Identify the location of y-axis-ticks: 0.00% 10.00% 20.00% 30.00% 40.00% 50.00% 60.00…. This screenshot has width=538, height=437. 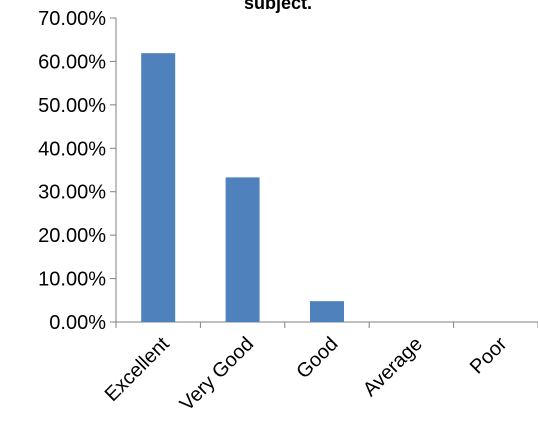
(77, 171).